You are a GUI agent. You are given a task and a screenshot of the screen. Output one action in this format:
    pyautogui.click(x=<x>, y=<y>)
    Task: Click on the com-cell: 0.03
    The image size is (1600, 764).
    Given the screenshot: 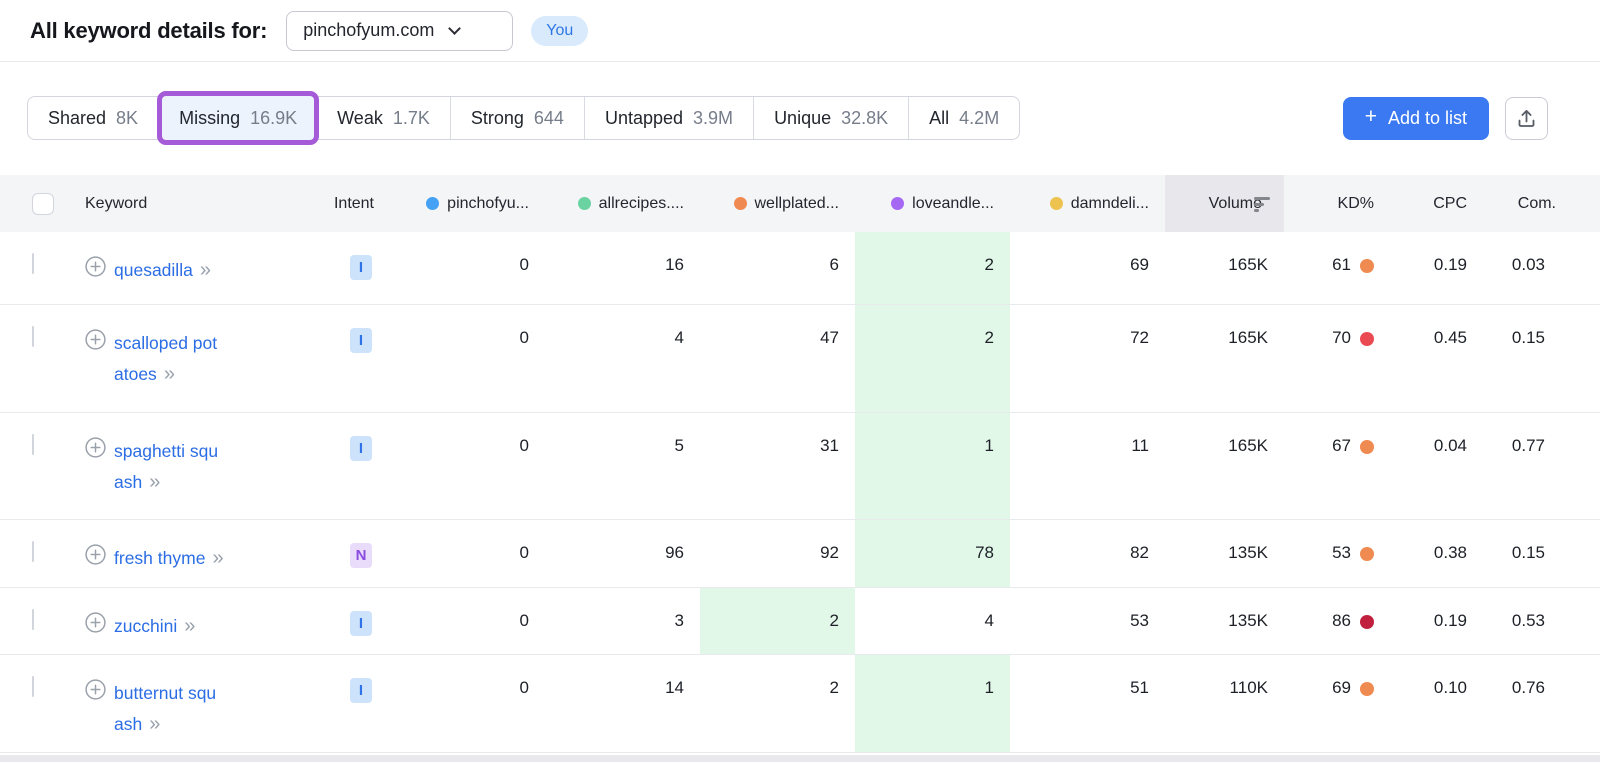 What is the action you would take?
    pyautogui.click(x=1528, y=264)
    